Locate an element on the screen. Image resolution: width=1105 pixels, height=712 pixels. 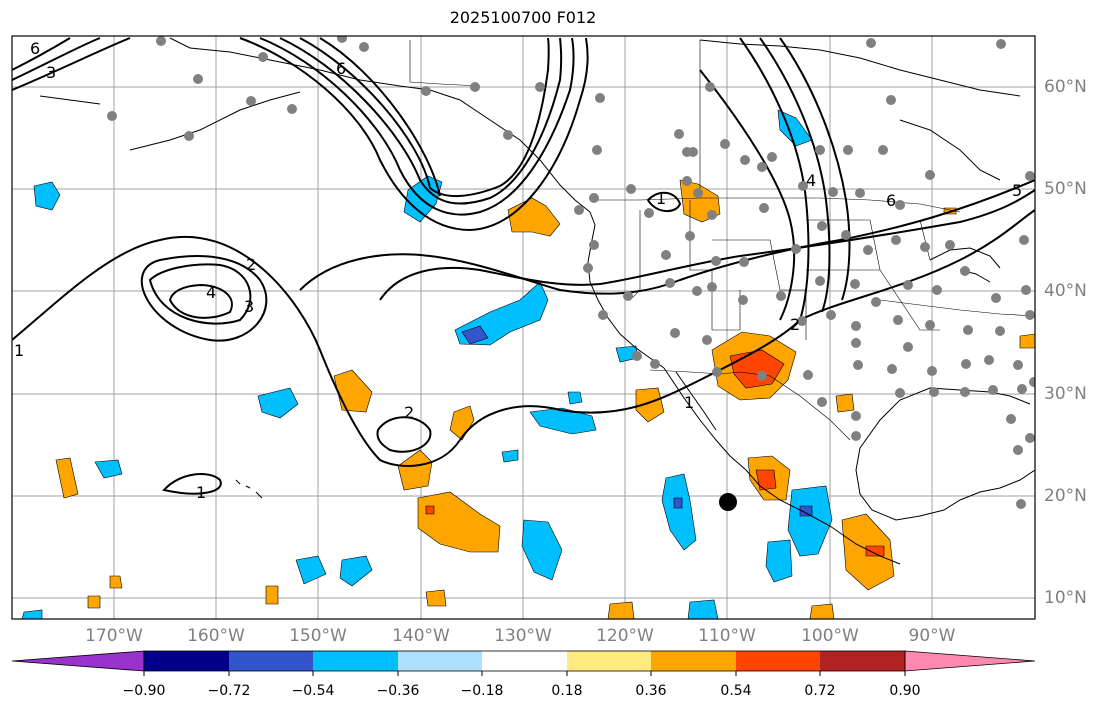
lat-label: 10°N is located at coordinates (1065, 598).